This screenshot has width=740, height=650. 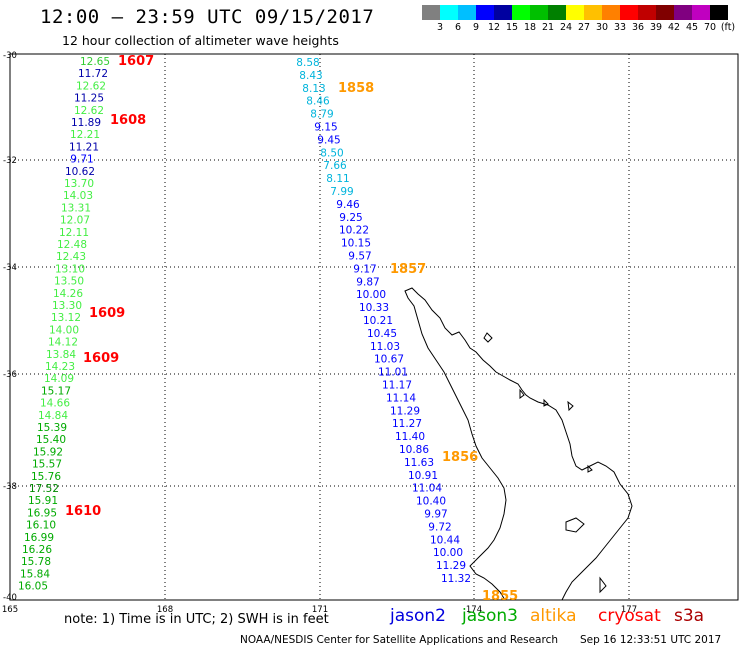 What do you see at coordinates (393, 373) in the screenshot?
I see `east-track-value: 11.01` at bounding box center [393, 373].